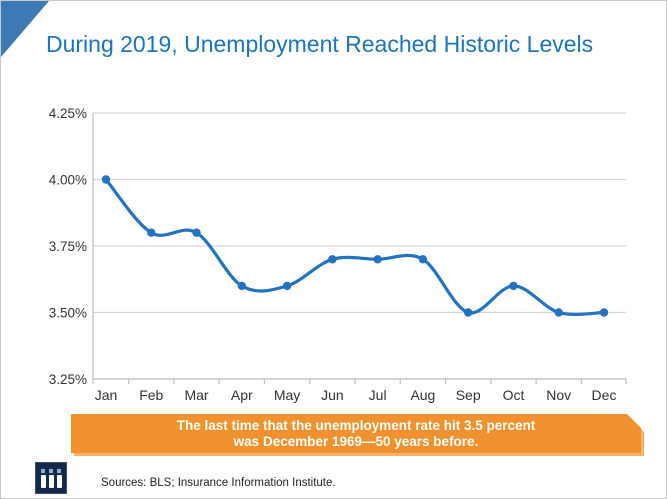 Image resolution: width=667 pixels, height=499 pixels. I want to click on x-axis-label: Mar, so click(196, 395).